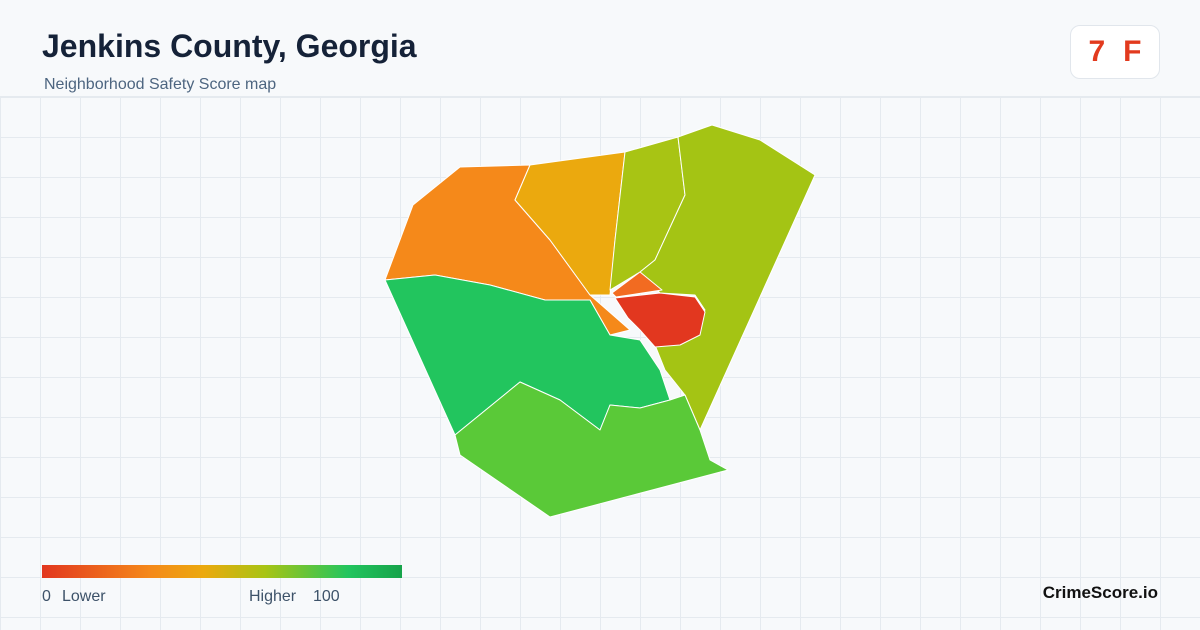  Describe the element at coordinates (1100, 592) in the screenshot. I see `brand: CrimeScore.io` at that location.